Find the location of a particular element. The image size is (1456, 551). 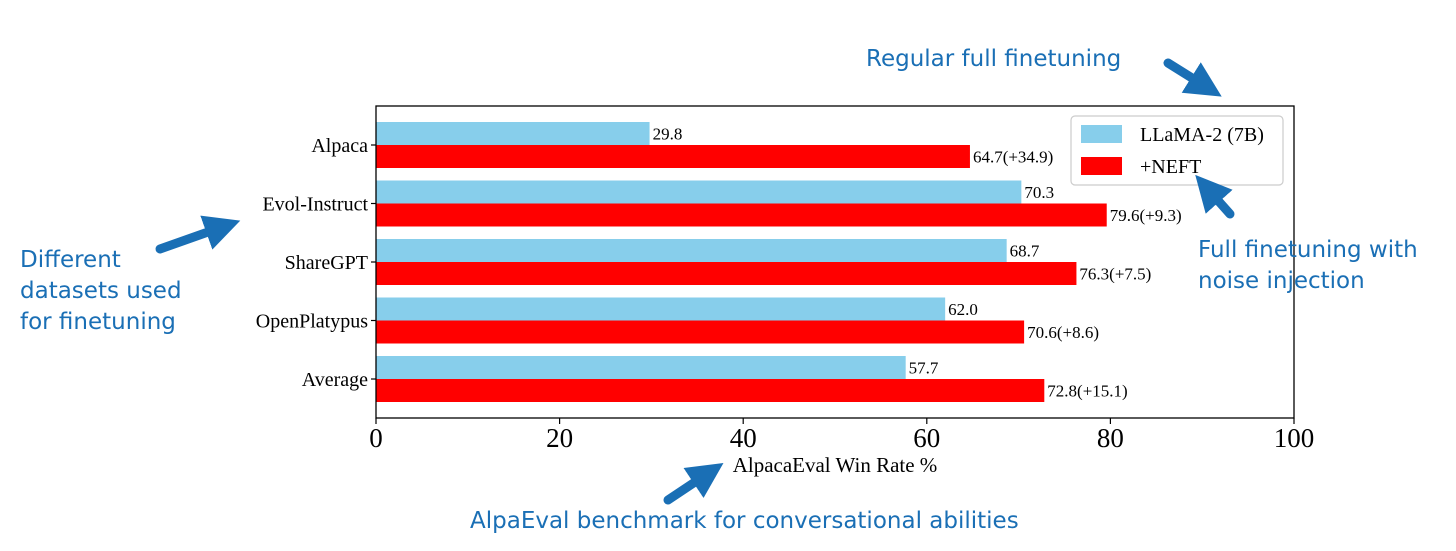

annotation-line: noise injection is located at coordinates (1281, 281).